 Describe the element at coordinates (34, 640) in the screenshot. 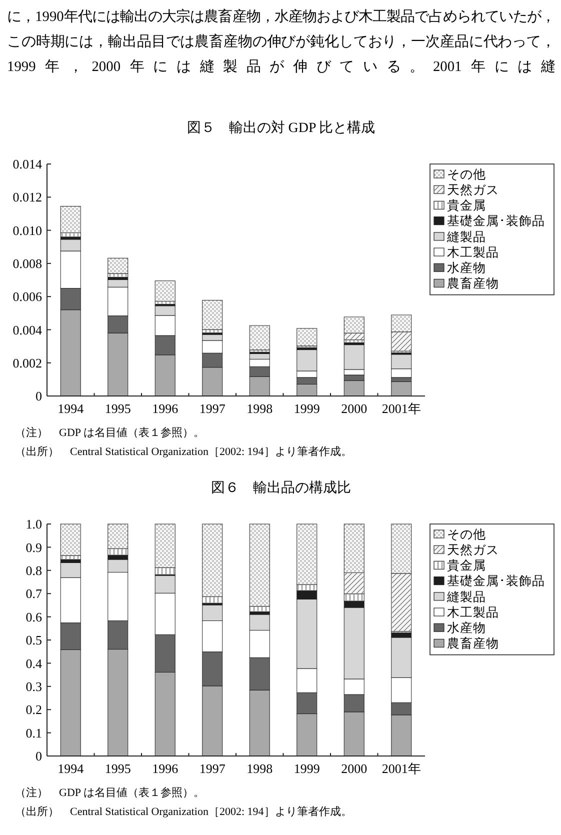

I see `y-tick-label: 0.5` at that location.